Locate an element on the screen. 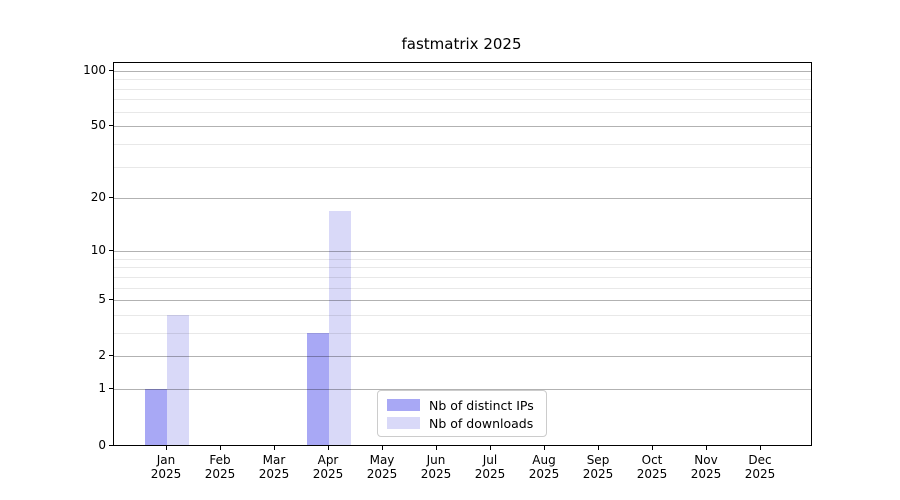 This screenshot has height=500, width=900. legend-item-downloads: Nb of downloads is located at coordinates (462, 423).